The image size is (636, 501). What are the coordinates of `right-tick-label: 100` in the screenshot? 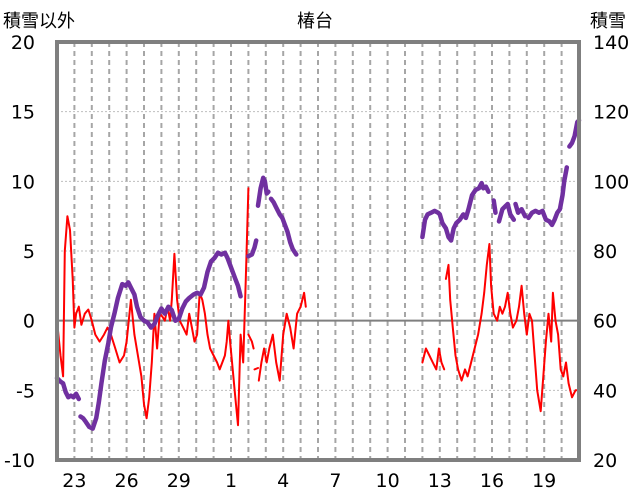 It's located at (611, 182).